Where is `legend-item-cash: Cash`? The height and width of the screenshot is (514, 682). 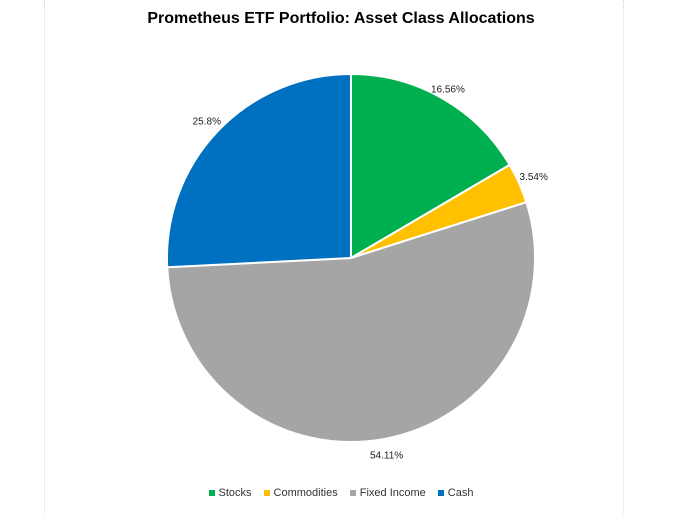
legend-item-cash: Cash is located at coordinates (455, 493).